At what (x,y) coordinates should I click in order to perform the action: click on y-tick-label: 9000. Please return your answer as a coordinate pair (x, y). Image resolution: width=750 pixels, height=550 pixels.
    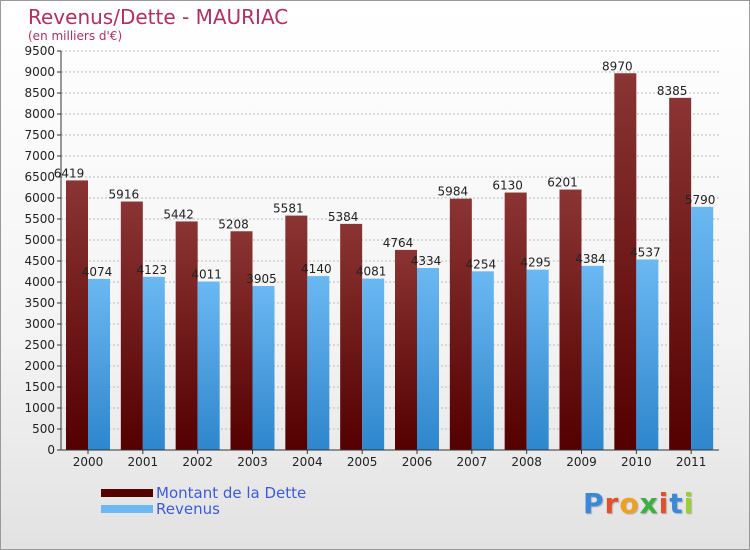
    Looking at the image, I should click on (39, 72).